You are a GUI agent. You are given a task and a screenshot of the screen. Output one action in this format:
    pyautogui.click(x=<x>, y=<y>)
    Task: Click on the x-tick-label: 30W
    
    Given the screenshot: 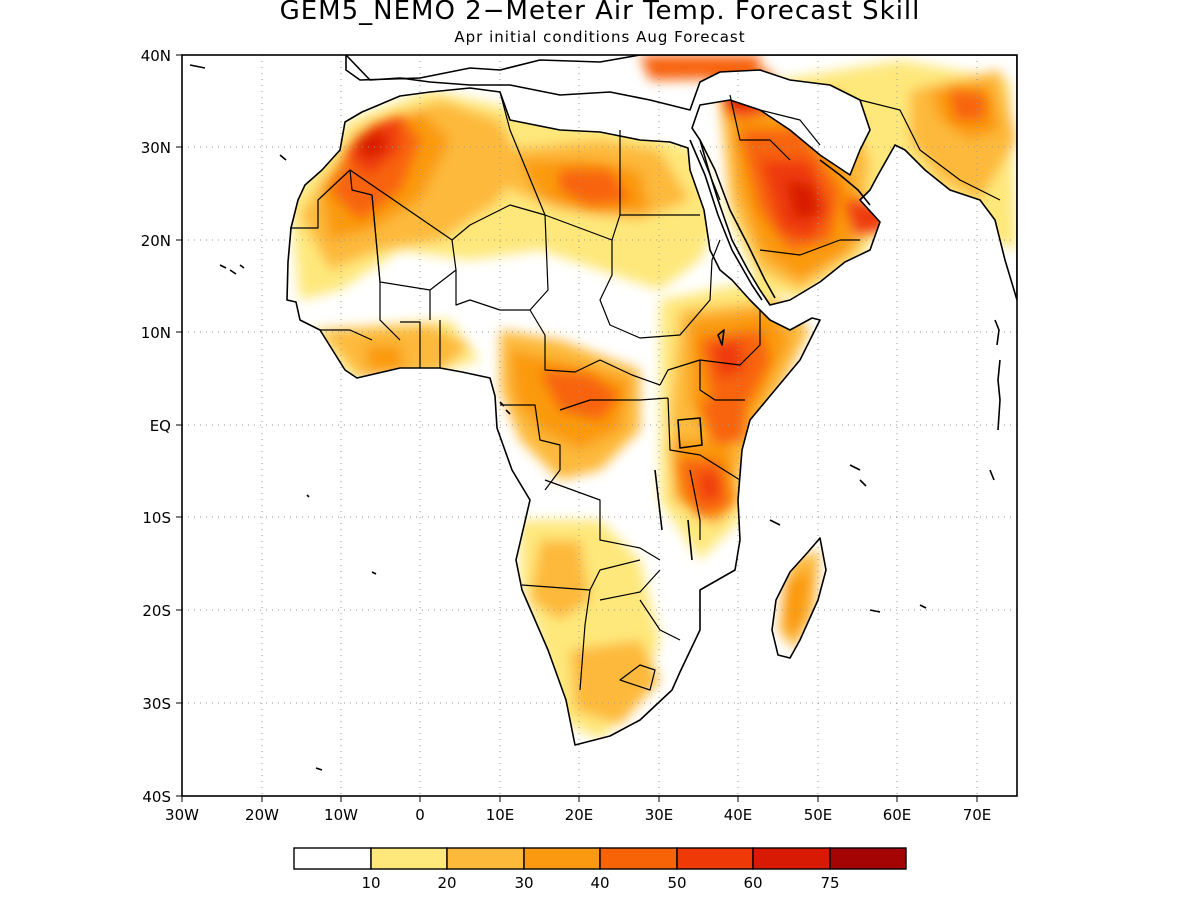 What is the action you would take?
    pyautogui.click(x=182, y=815)
    